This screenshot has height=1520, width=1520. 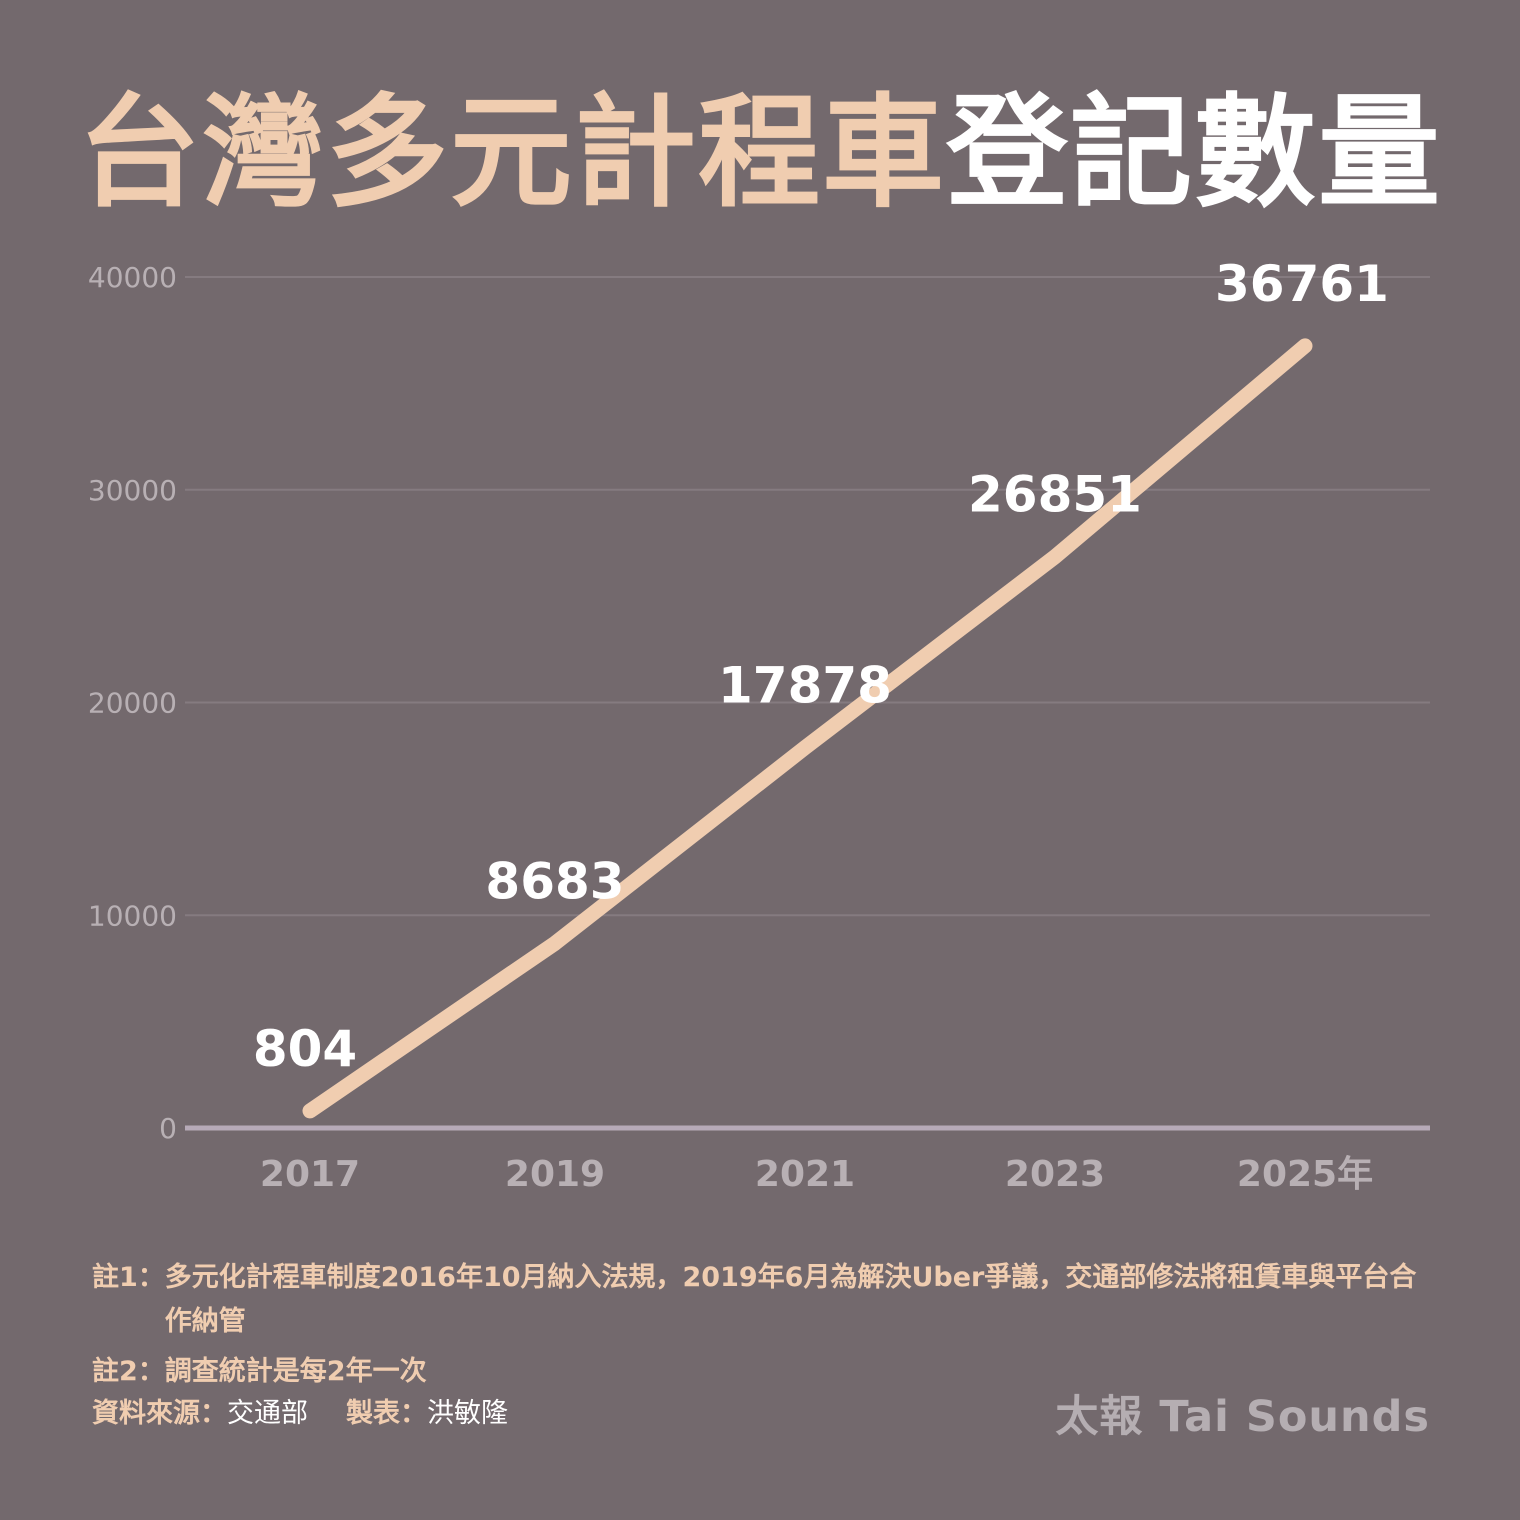 I want to click on chart-title: 台灣多元計程車登記數量, so click(x=760, y=153).